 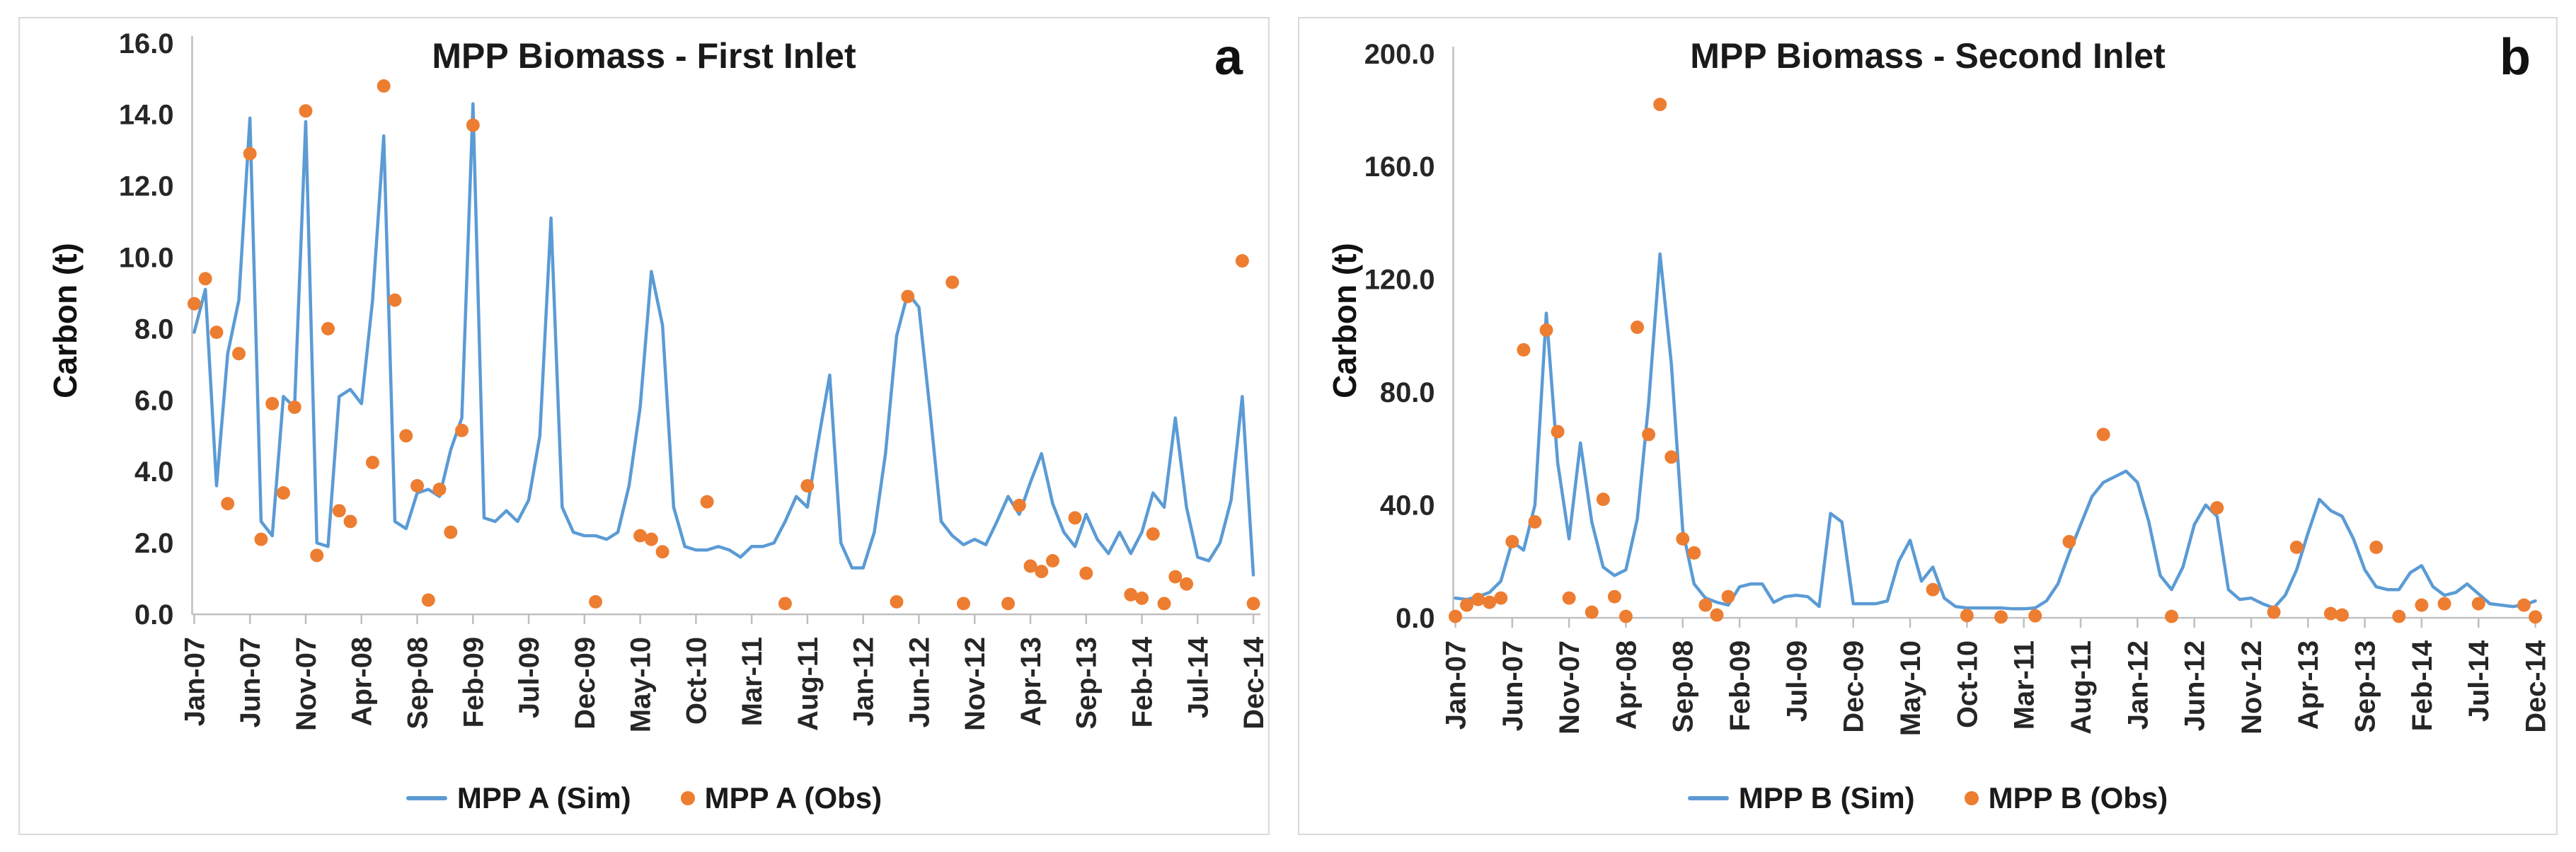 I want to click on x-tick-label: Jun-12, so click(x=919, y=682).